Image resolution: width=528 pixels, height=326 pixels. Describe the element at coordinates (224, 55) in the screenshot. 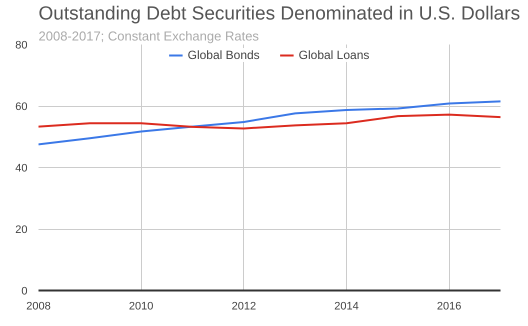

I see `legend-label: Global Bonds` at that location.